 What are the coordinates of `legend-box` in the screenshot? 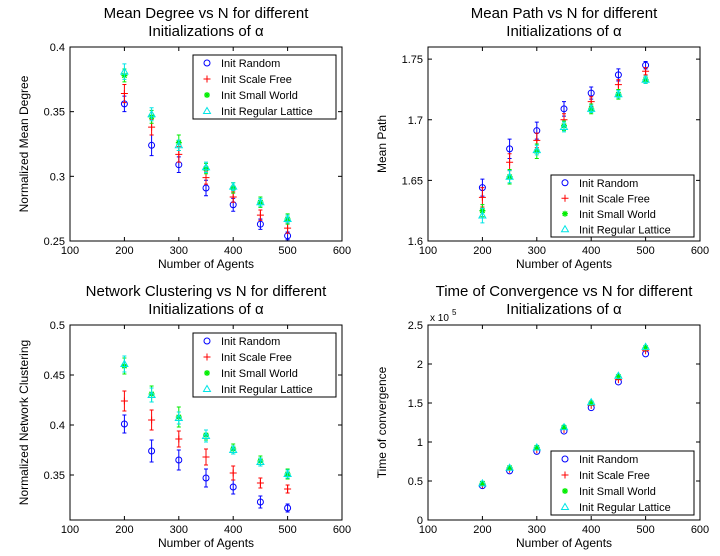 It's located at (622, 206).